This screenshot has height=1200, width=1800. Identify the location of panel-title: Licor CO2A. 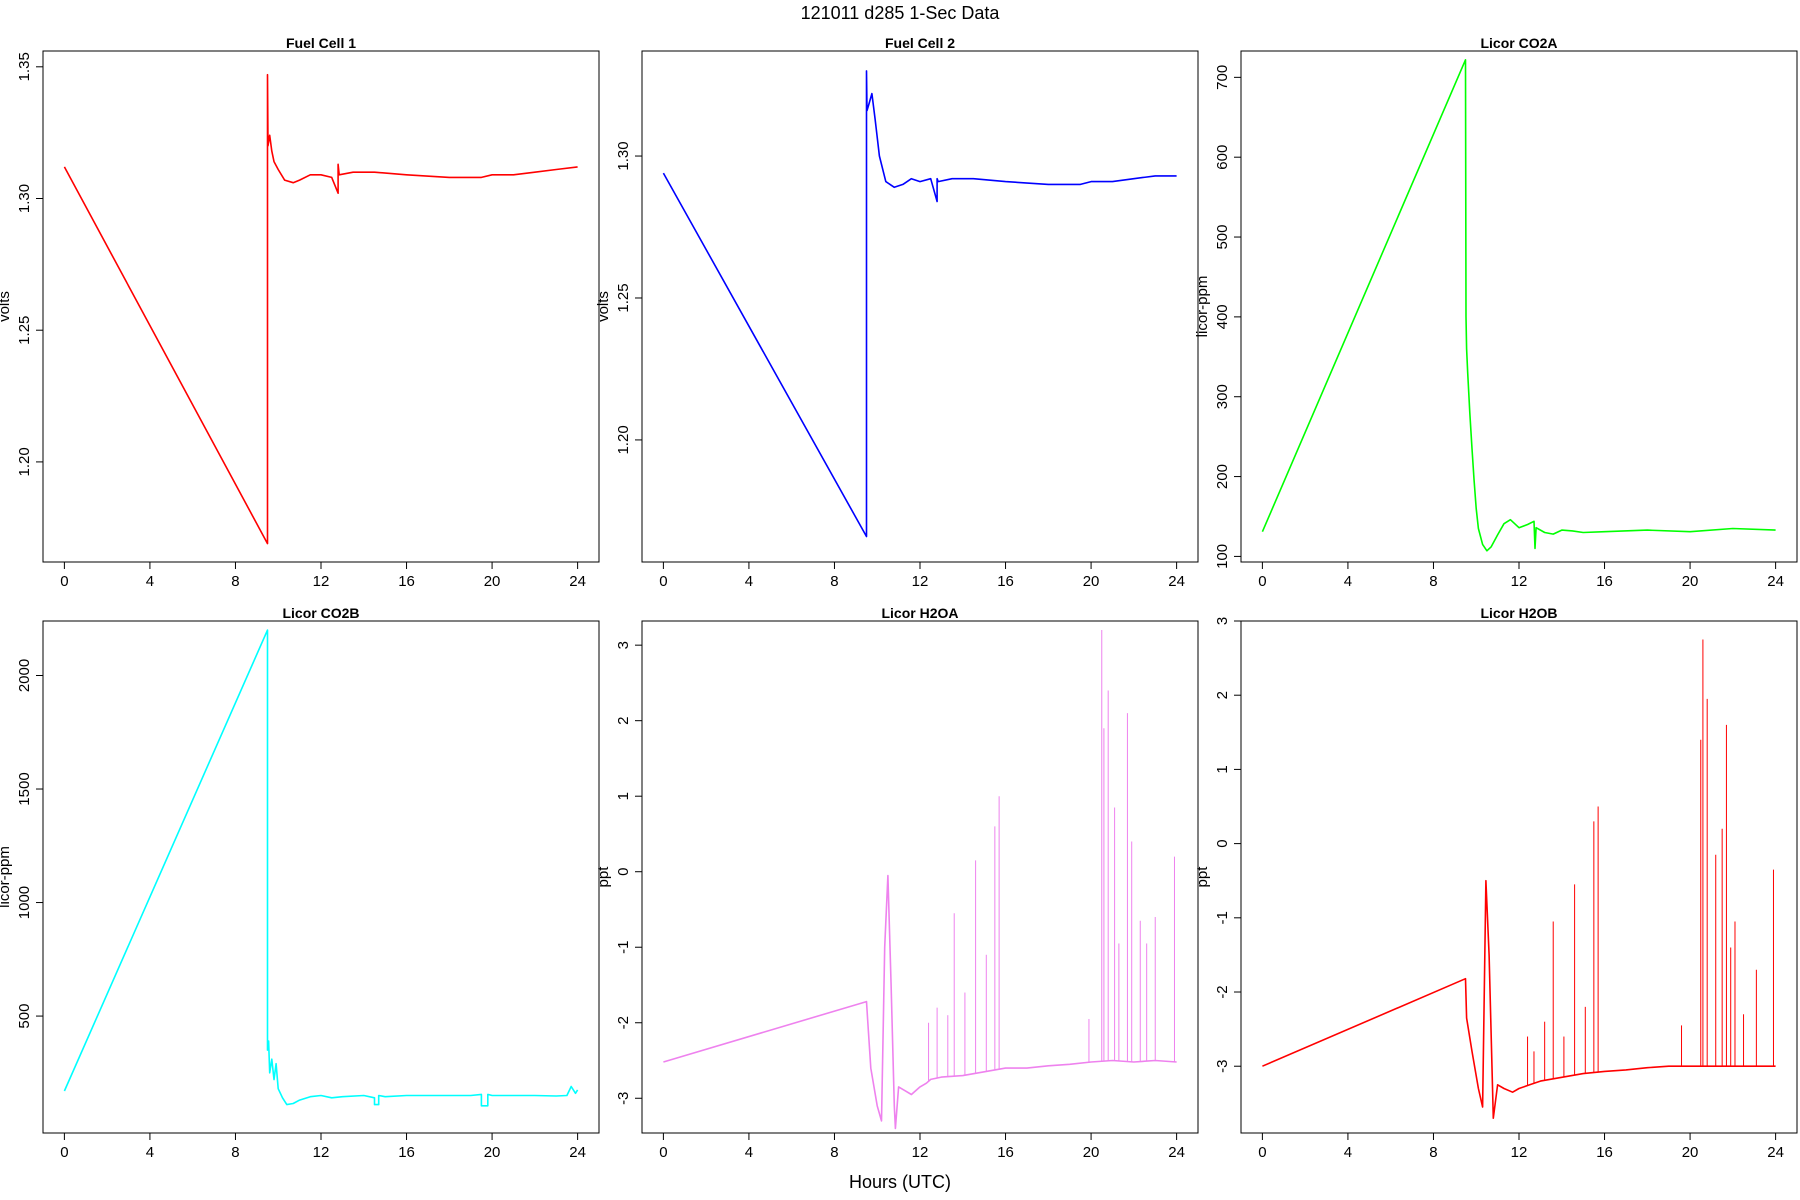
(1518, 43).